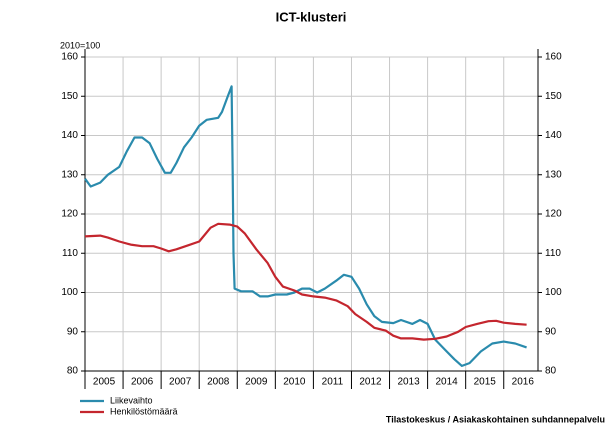 The image size is (613, 435). I want to click on y-unit-label: 2010=100, so click(80, 45).